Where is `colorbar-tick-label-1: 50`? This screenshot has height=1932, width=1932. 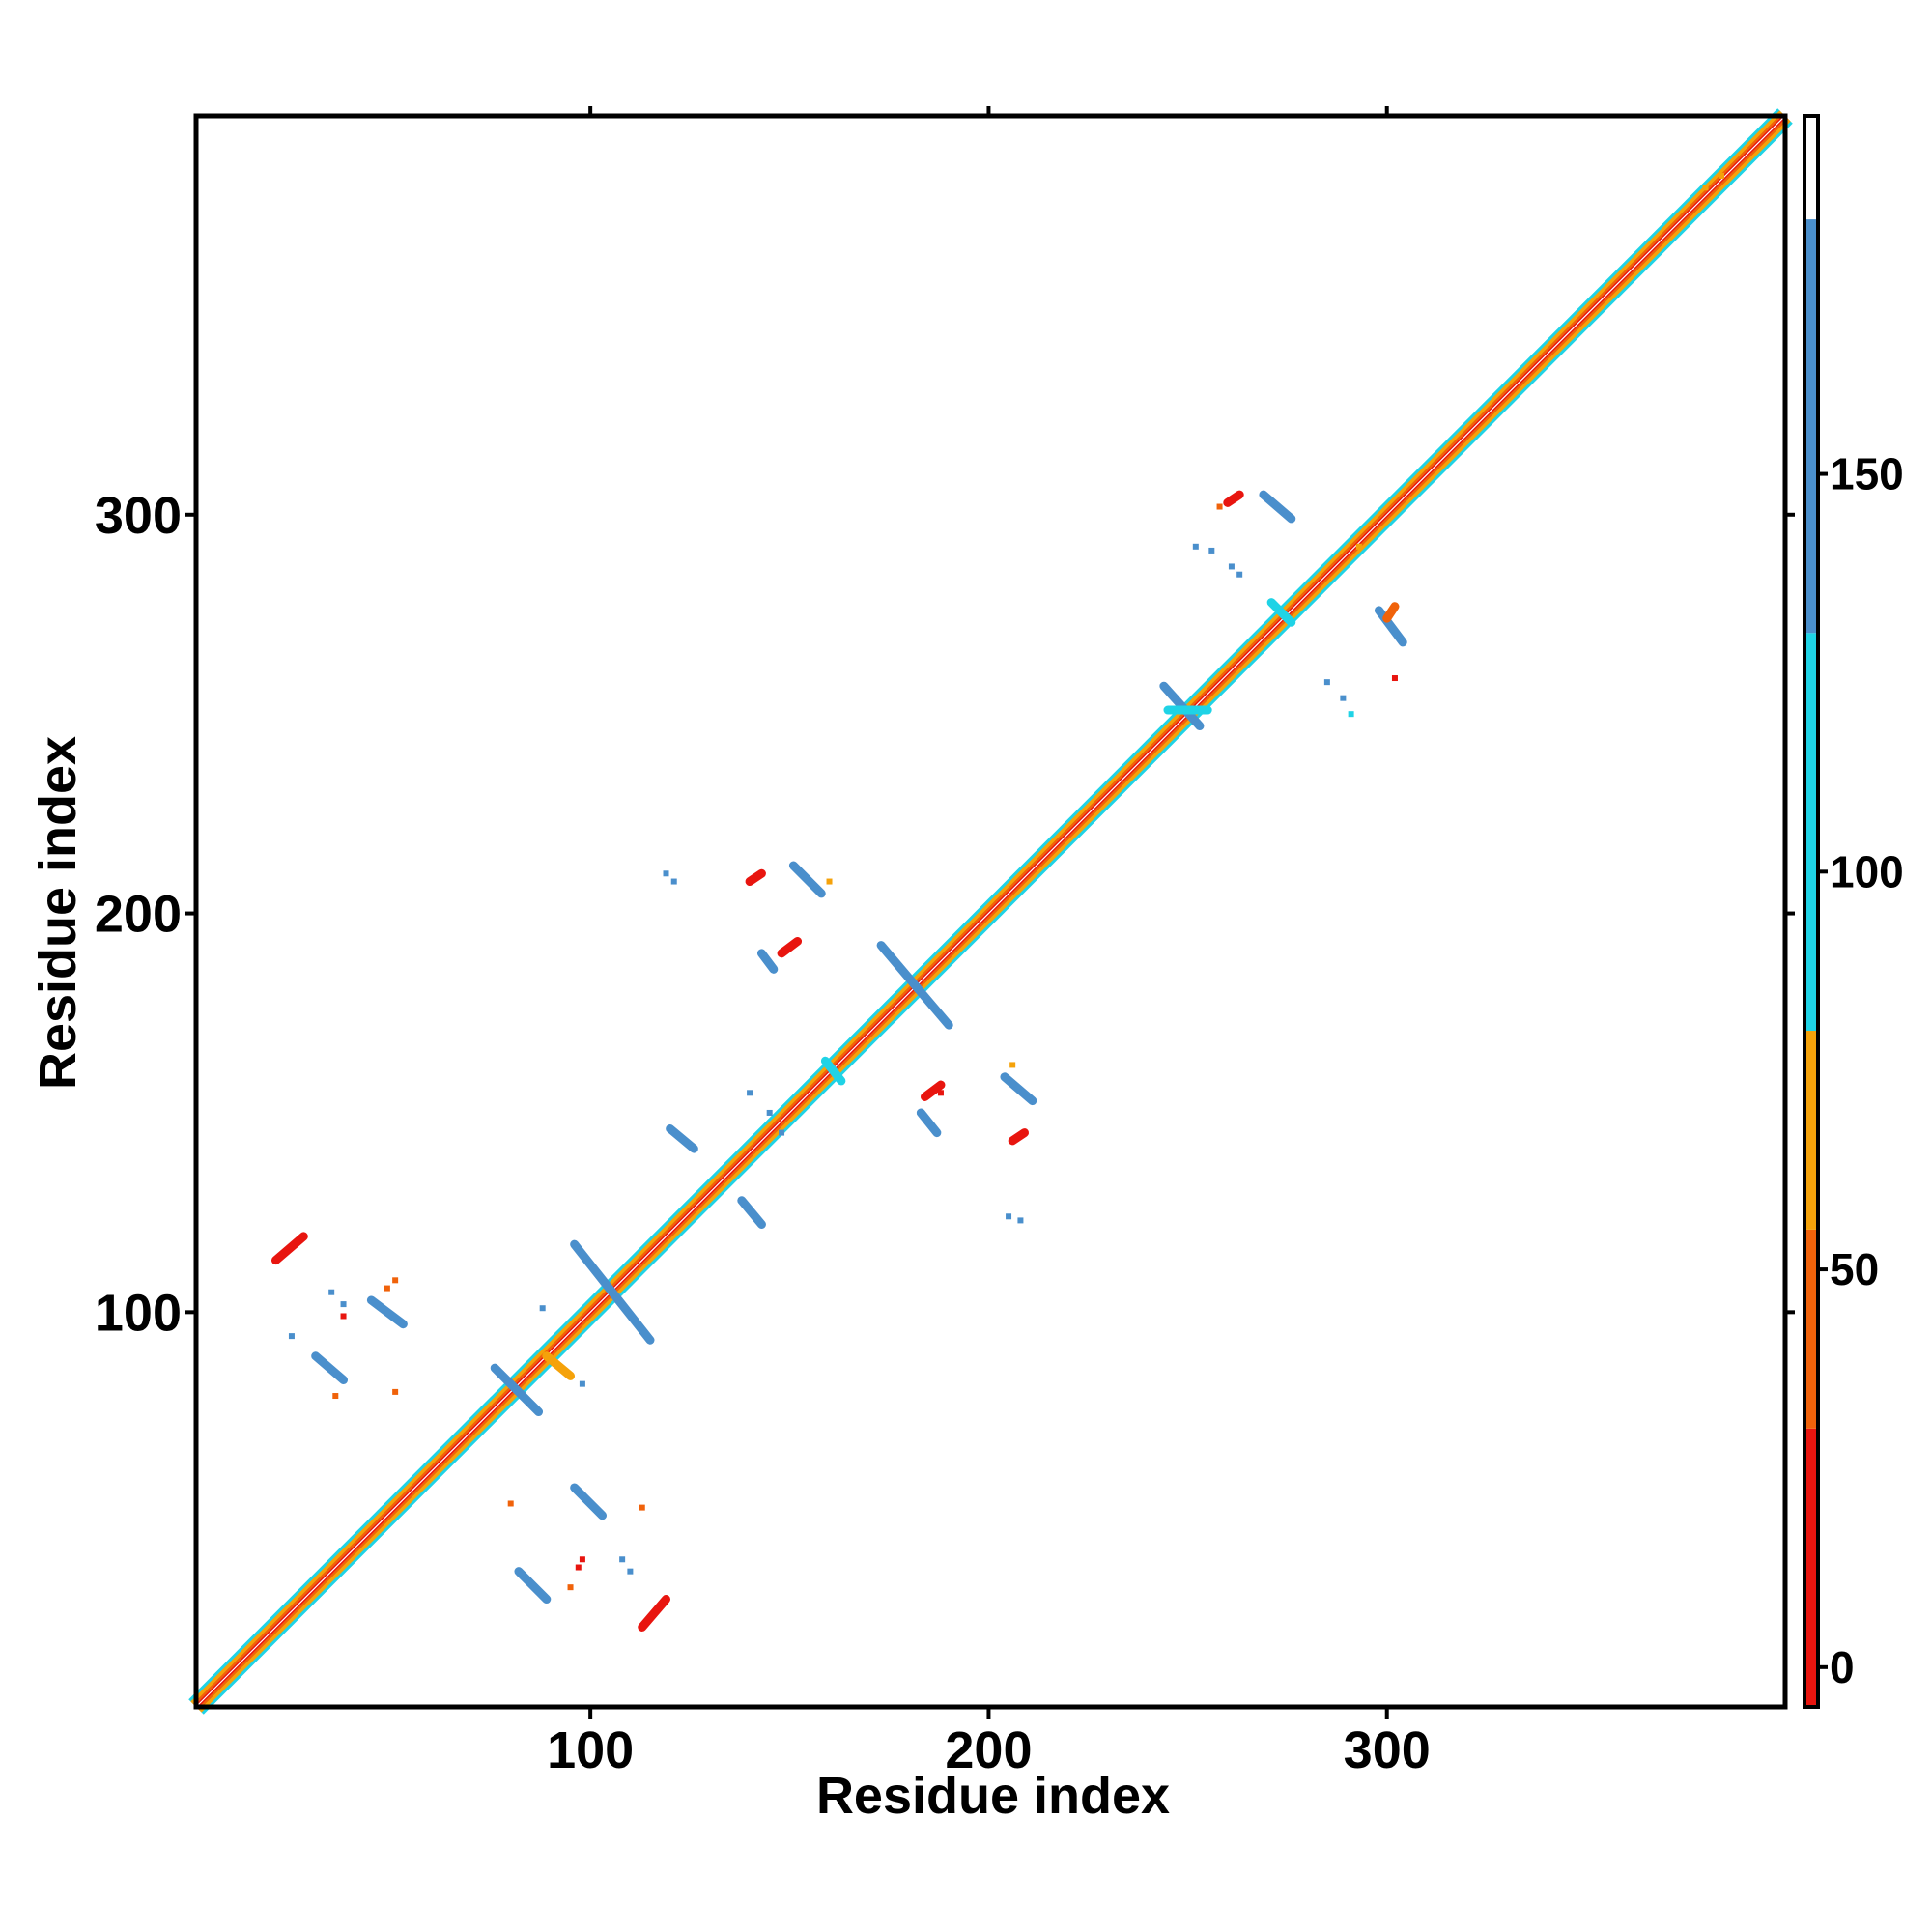
colorbar-tick-label-1: 50 is located at coordinates (1854, 1269).